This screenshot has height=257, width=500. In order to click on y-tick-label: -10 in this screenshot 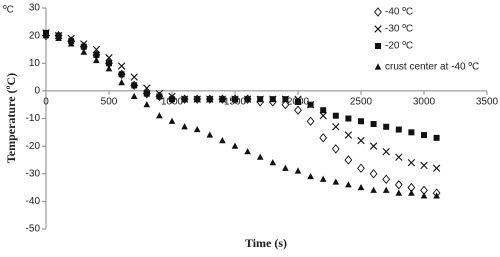, I will do `click(33, 118)`.